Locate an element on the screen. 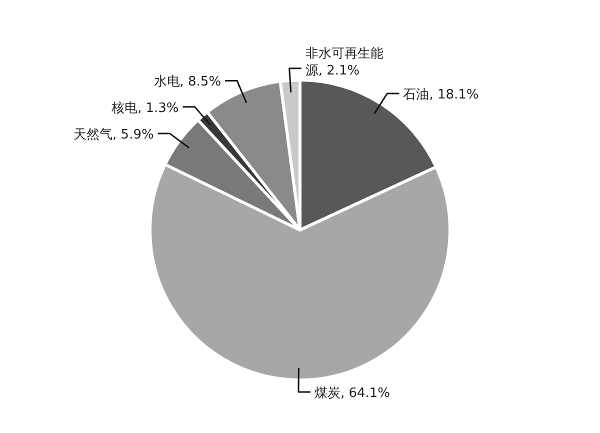 The width and height of the screenshot is (600, 433). slice-label: 核电, 1.3% is located at coordinates (144, 108).